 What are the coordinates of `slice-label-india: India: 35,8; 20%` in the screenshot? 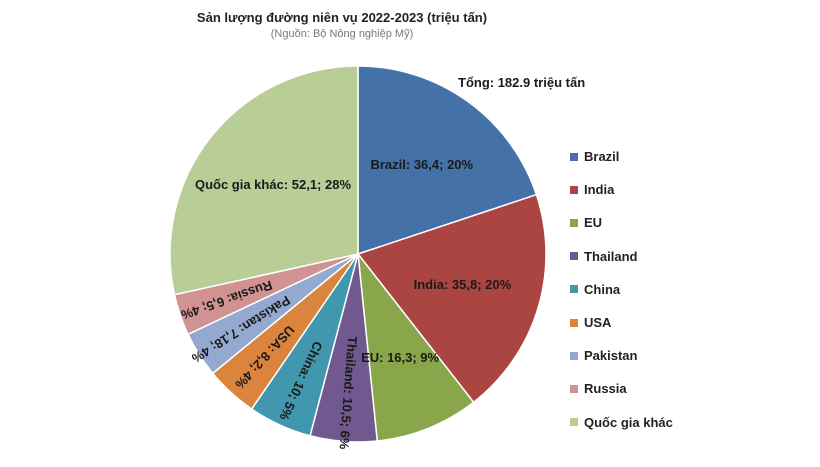 It's located at (463, 284).